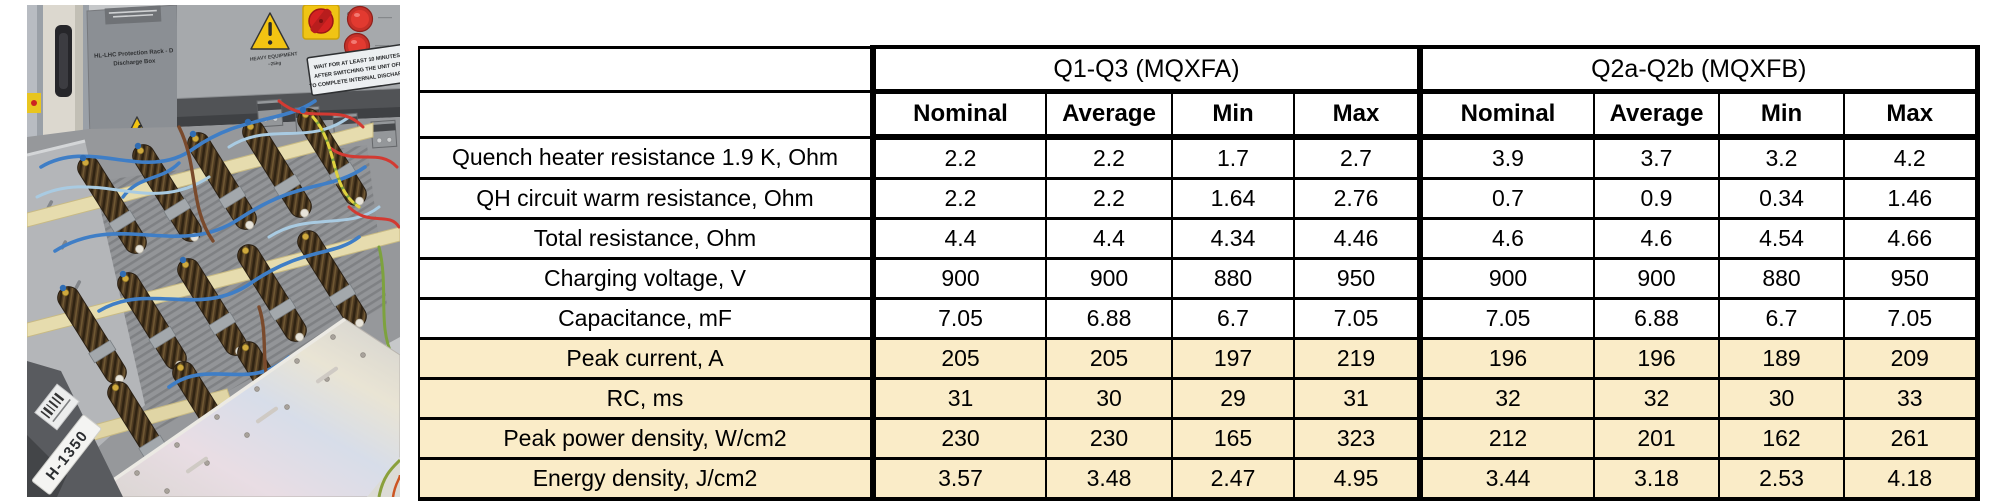  I want to click on heavy-label-line2: ~25kg, so click(275, 63).